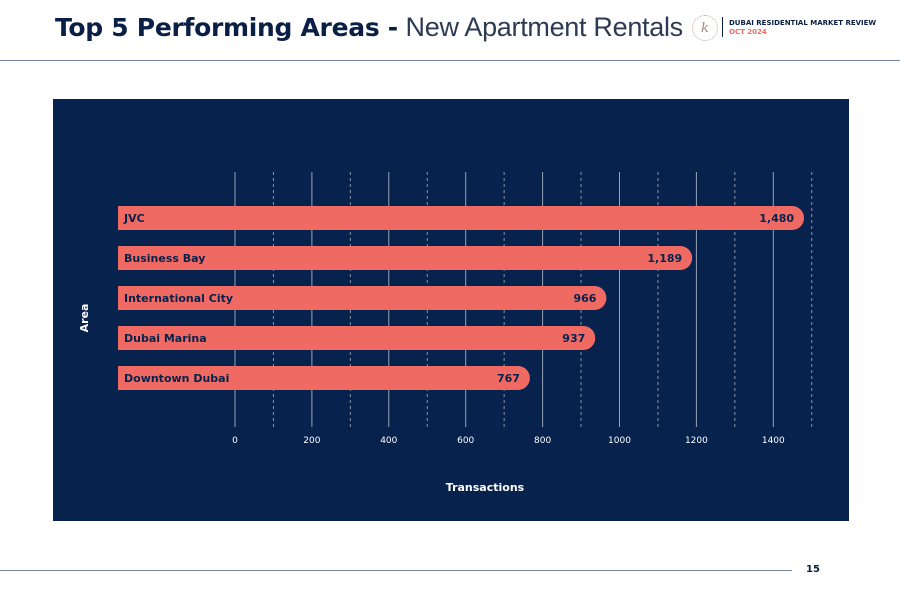  Describe the element at coordinates (450, 60) in the screenshot. I see `header-divider` at that location.